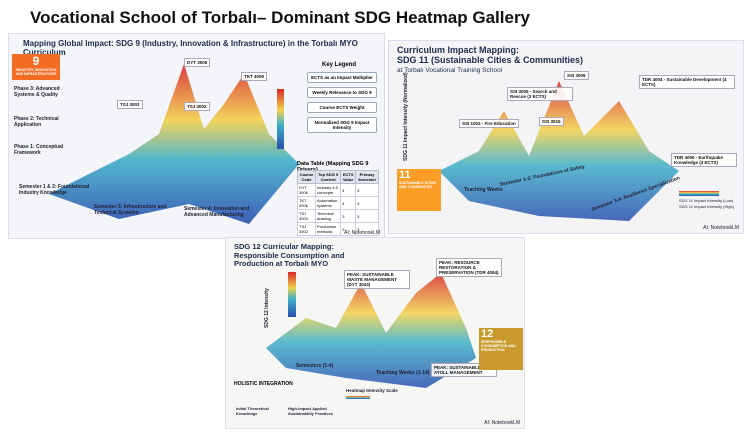 The height and width of the screenshot is (432, 750). I want to click on panel-title: Curriculum Impact Mapping:, so click(458, 50).